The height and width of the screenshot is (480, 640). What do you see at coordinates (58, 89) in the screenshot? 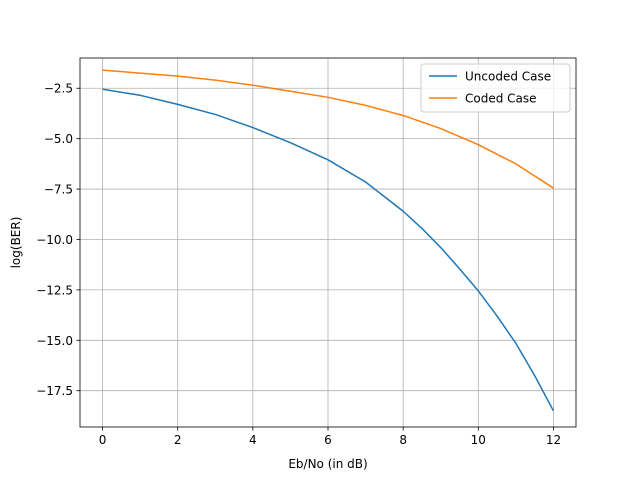
I see `y-tick-label: −2.5` at bounding box center [58, 89].